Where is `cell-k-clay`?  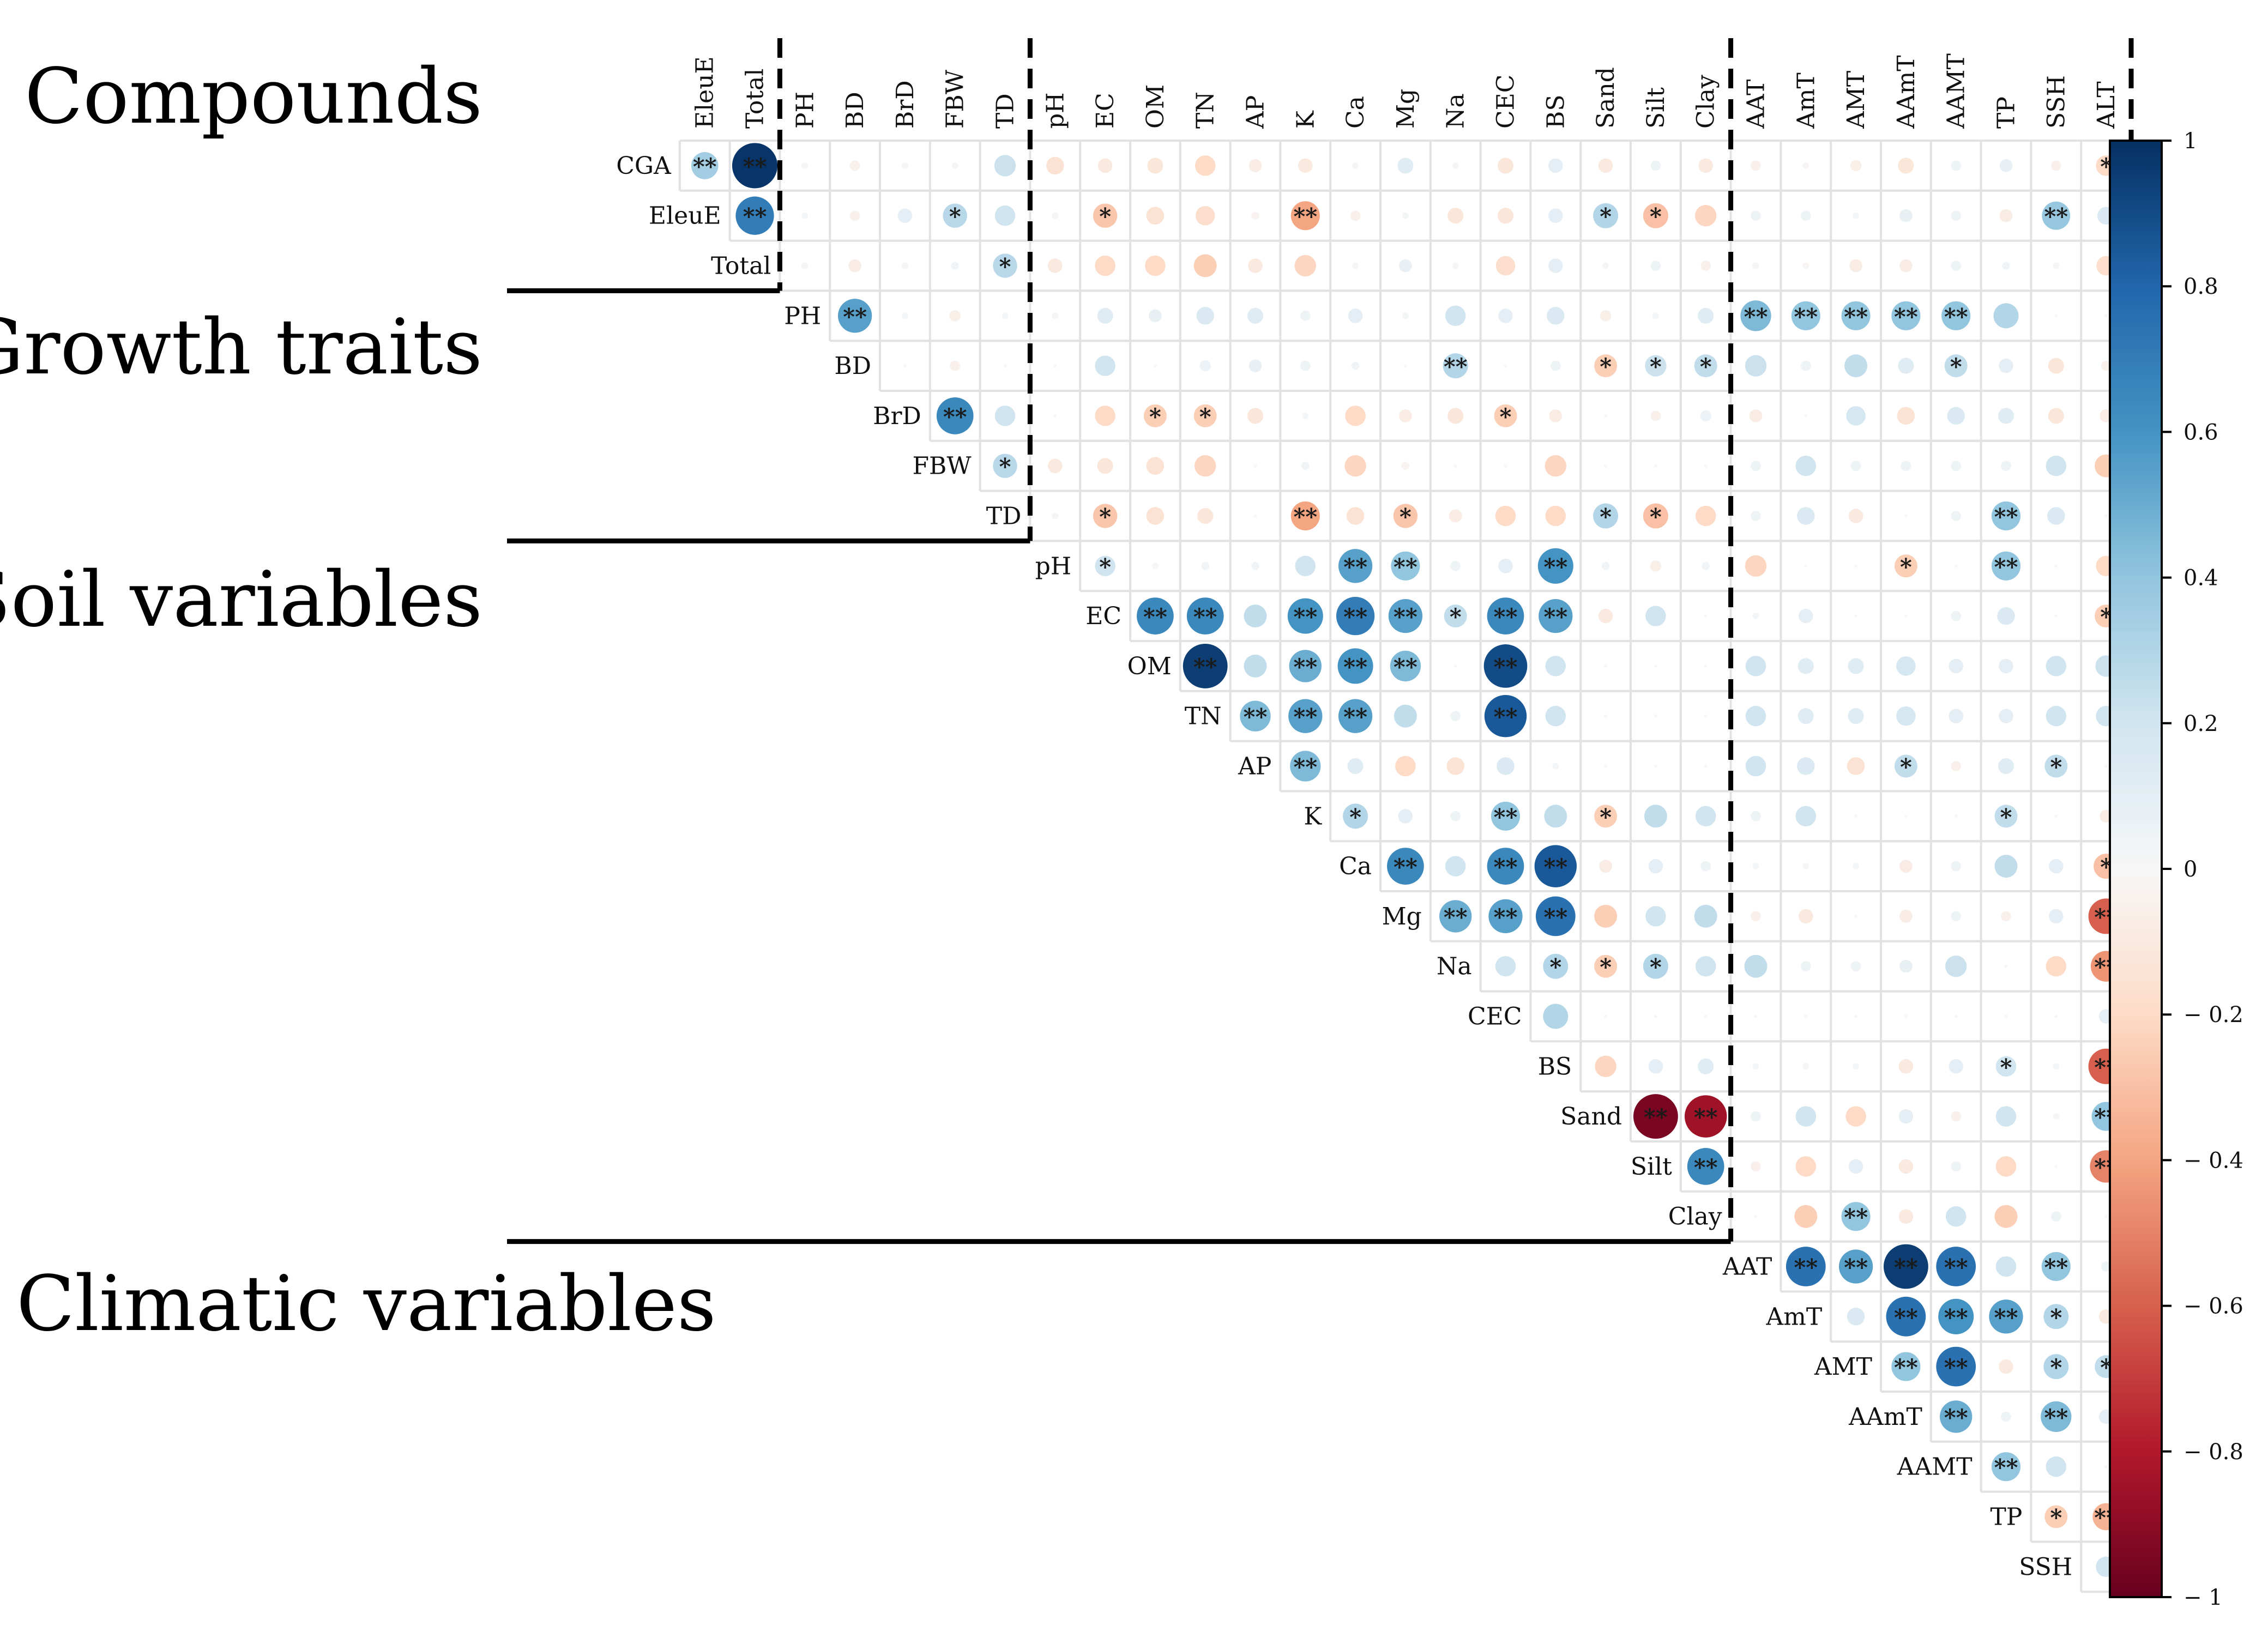 cell-k-clay is located at coordinates (1705, 816).